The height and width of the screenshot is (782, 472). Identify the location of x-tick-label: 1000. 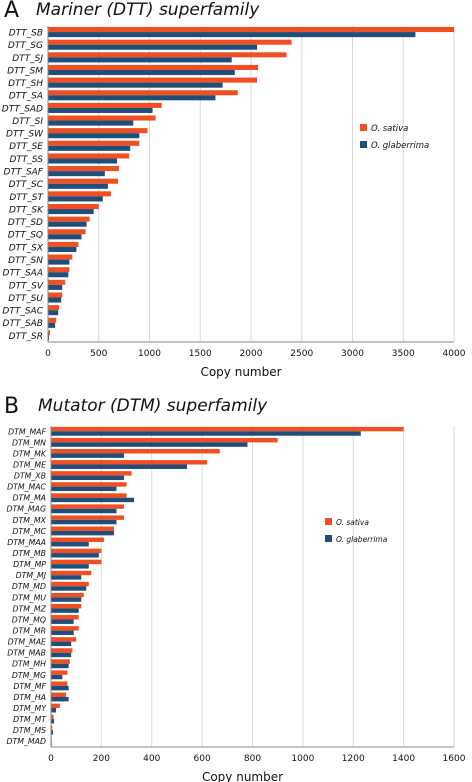
(302, 759).